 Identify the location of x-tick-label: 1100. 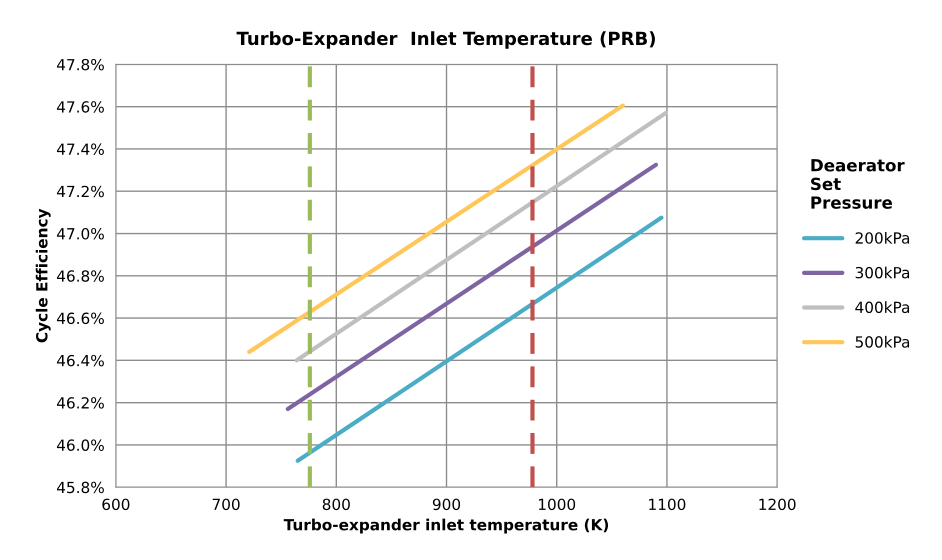
(667, 504).